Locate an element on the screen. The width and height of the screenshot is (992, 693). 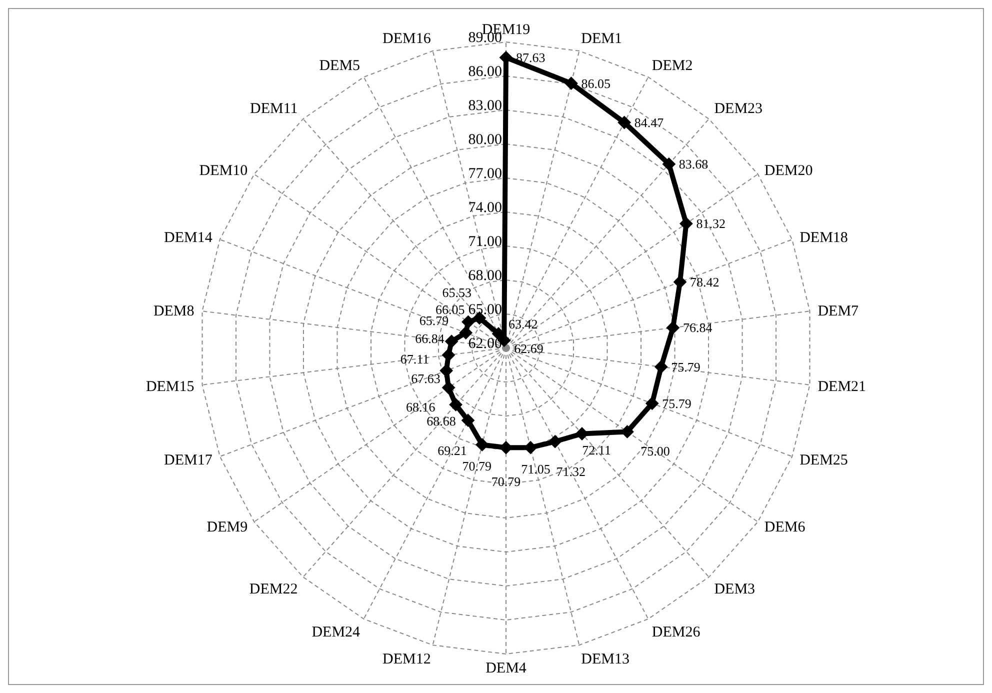
spoke-label: DEM6 is located at coordinates (785, 528).